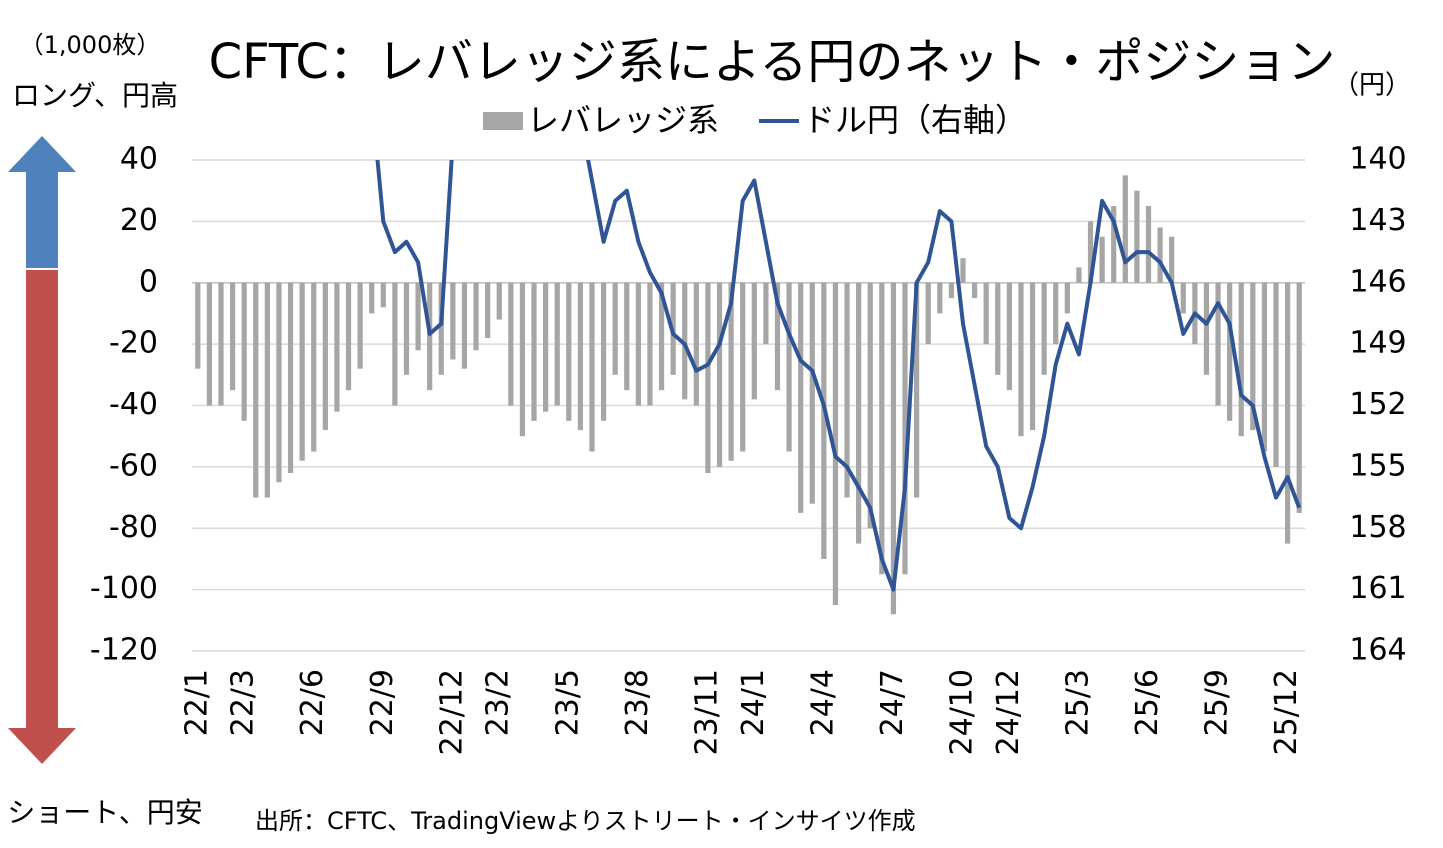 The image size is (1443, 848). What do you see at coordinates (1372, 86) in the screenshot?
I see `y2-unit: （円）` at bounding box center [1372, 86].